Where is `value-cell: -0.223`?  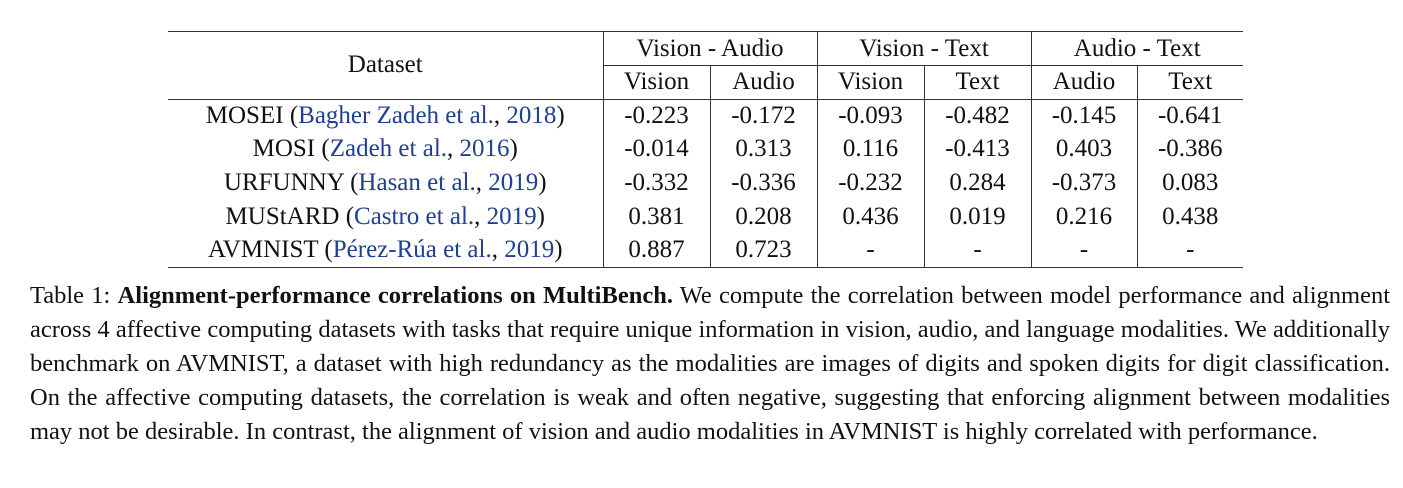
value-cell: -0.223 is located at coordinates (656, 116).